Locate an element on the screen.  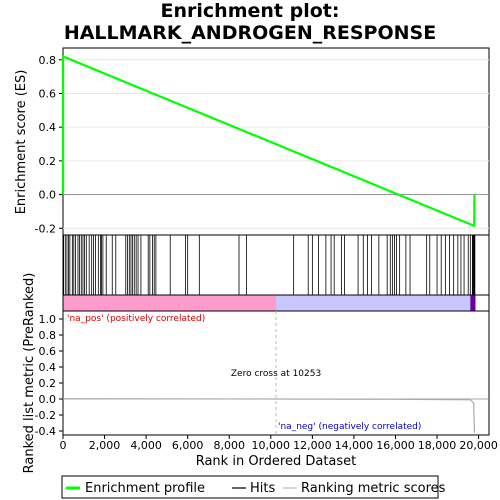
es-y-axis-label: Enrichment score (ES) is located at coordinates (21, 142).